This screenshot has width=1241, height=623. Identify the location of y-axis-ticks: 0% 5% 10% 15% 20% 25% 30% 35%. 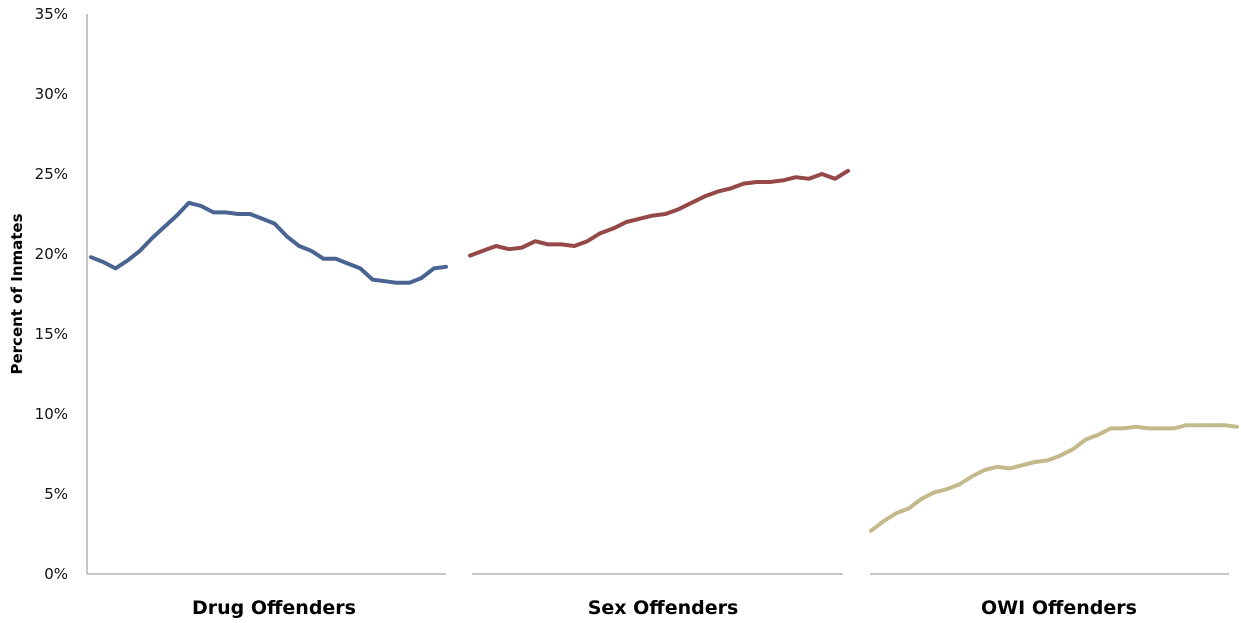
(51, 294).